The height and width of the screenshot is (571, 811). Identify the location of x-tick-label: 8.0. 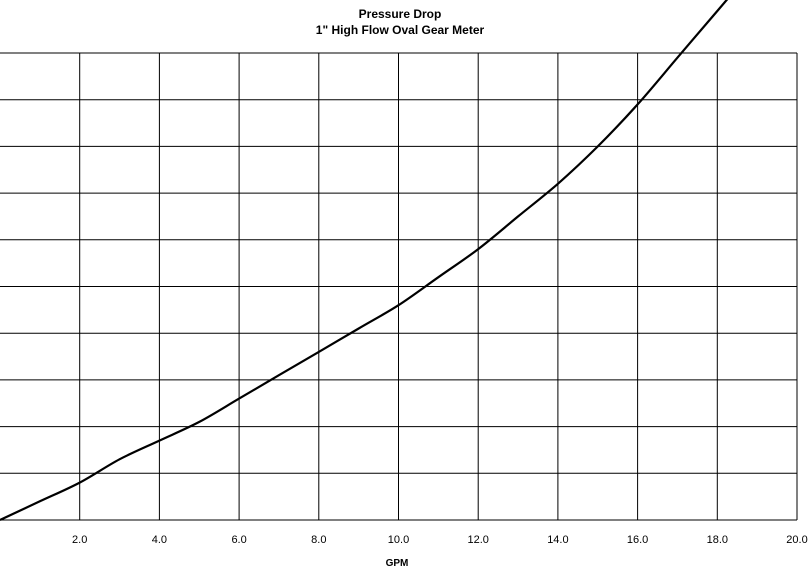
(318, 540).